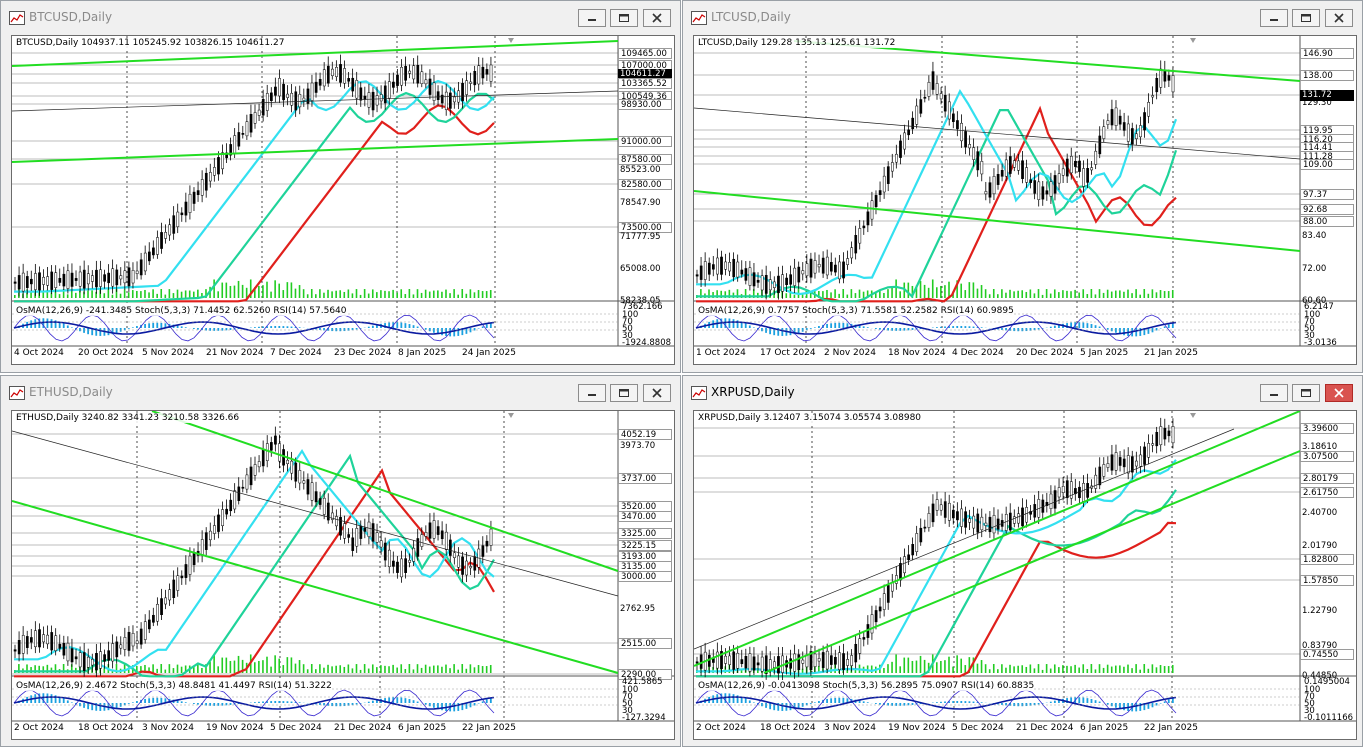 This screenshot has width=1363, height=747. What do you see at coordinates (645, 83) in the screenshot?
I see `price-label: 103365.52` at bounding box center [645, 83].